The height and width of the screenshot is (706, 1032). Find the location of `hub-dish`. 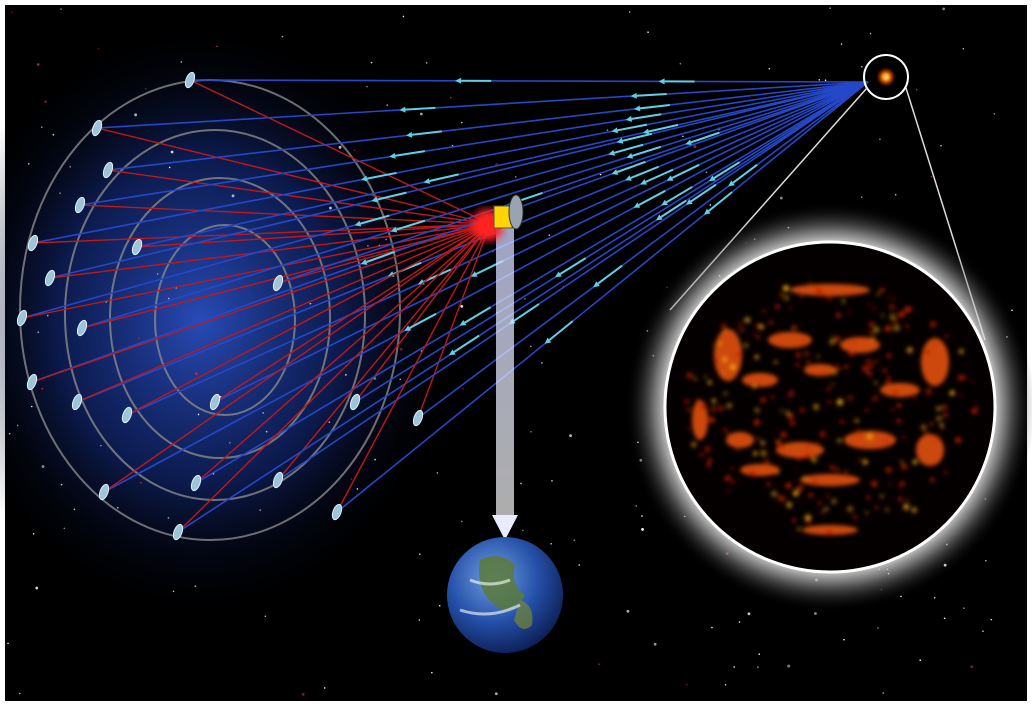

hub-dish is located at coordinates (516, 212).